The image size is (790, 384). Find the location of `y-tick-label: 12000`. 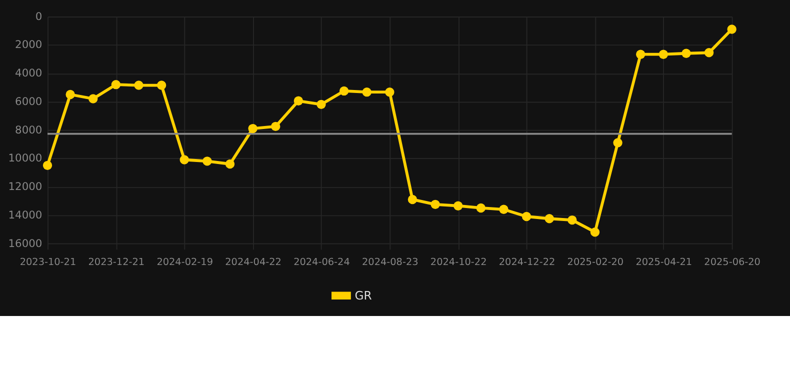

y-tick-label: 12000 is located at coordinates (25, 187).